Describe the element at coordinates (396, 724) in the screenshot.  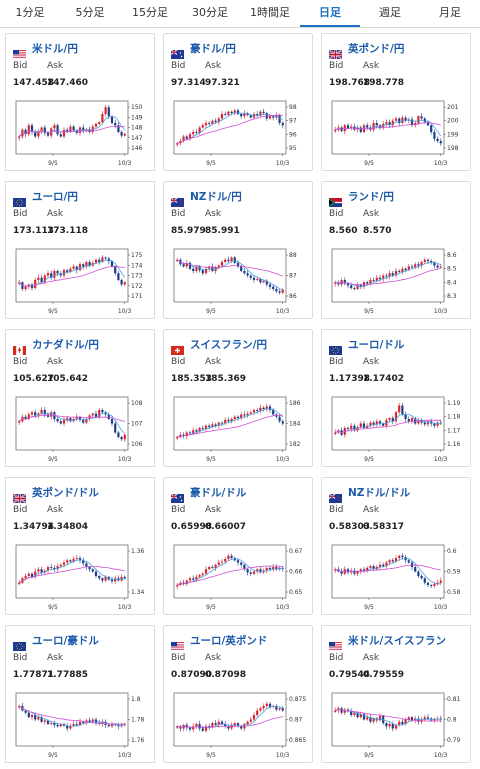
I see `chart-container: 0.81 0.8 0.79 9/5 10/3` at that location.